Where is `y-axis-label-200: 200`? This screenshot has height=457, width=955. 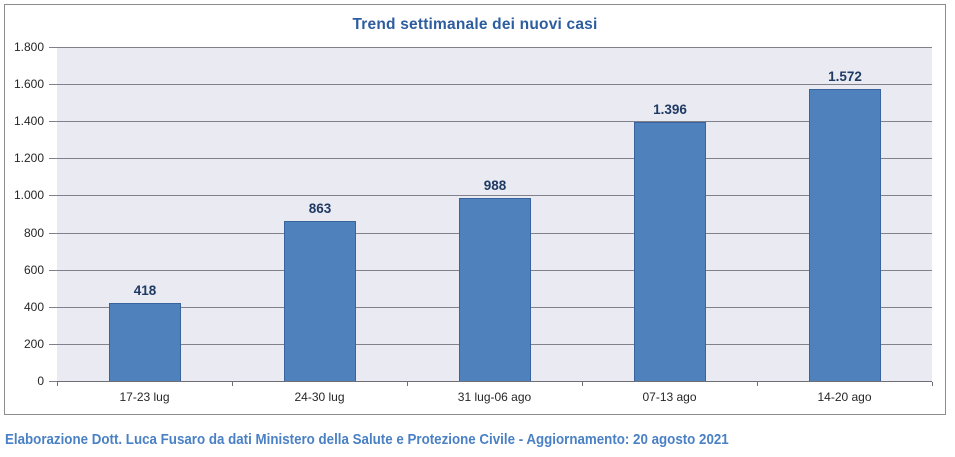 y-axis-label-200: 200 is located at coordinates (33, 344).